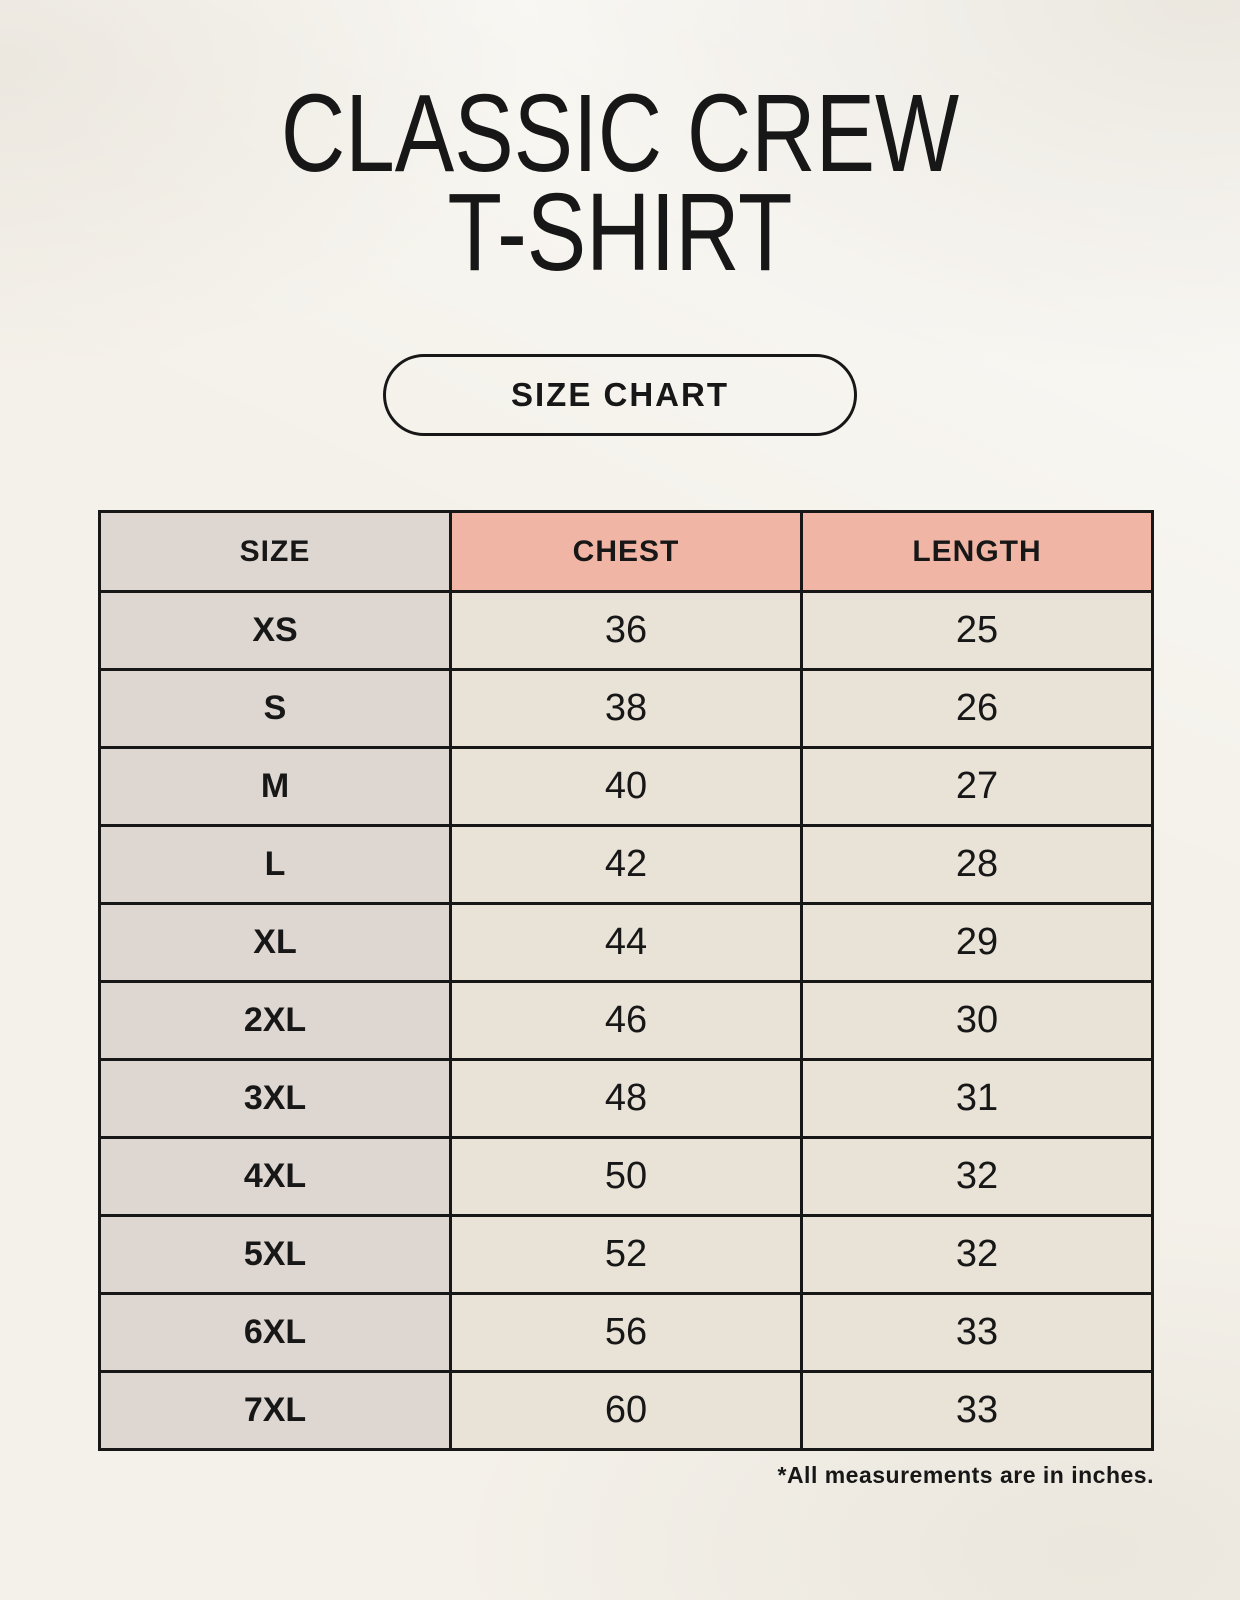 Image resolution: width=1240 pixels, height=1600 pixels. Describe the element at coordinates (275, 1410) in the screenshot. I see `size-cell: 7XL` at that location.